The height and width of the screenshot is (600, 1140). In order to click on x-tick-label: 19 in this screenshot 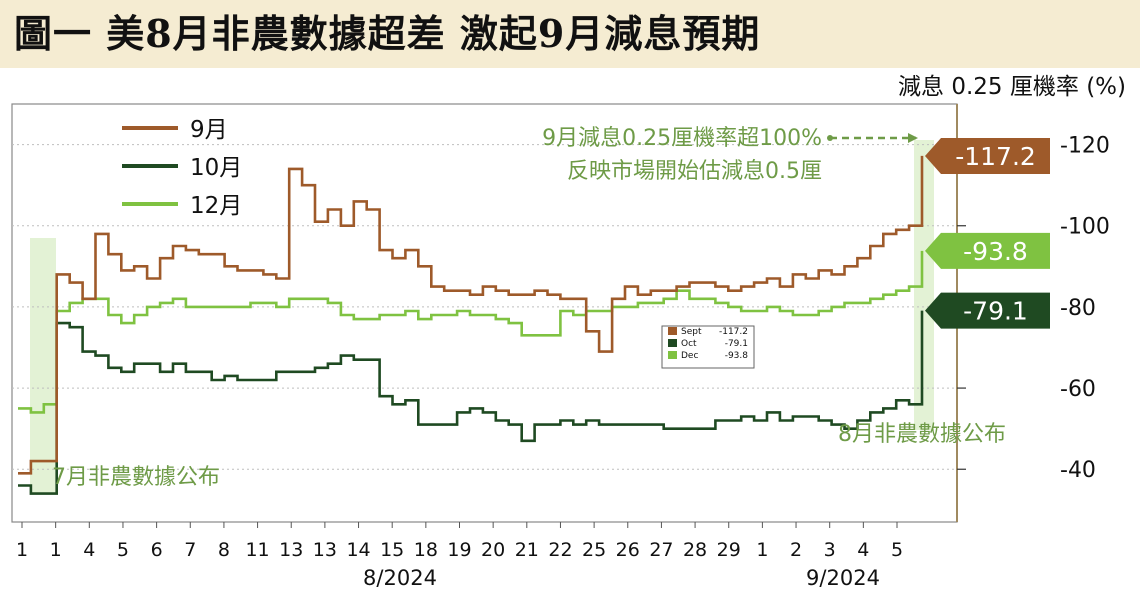, I will do `click(459, 550)`.